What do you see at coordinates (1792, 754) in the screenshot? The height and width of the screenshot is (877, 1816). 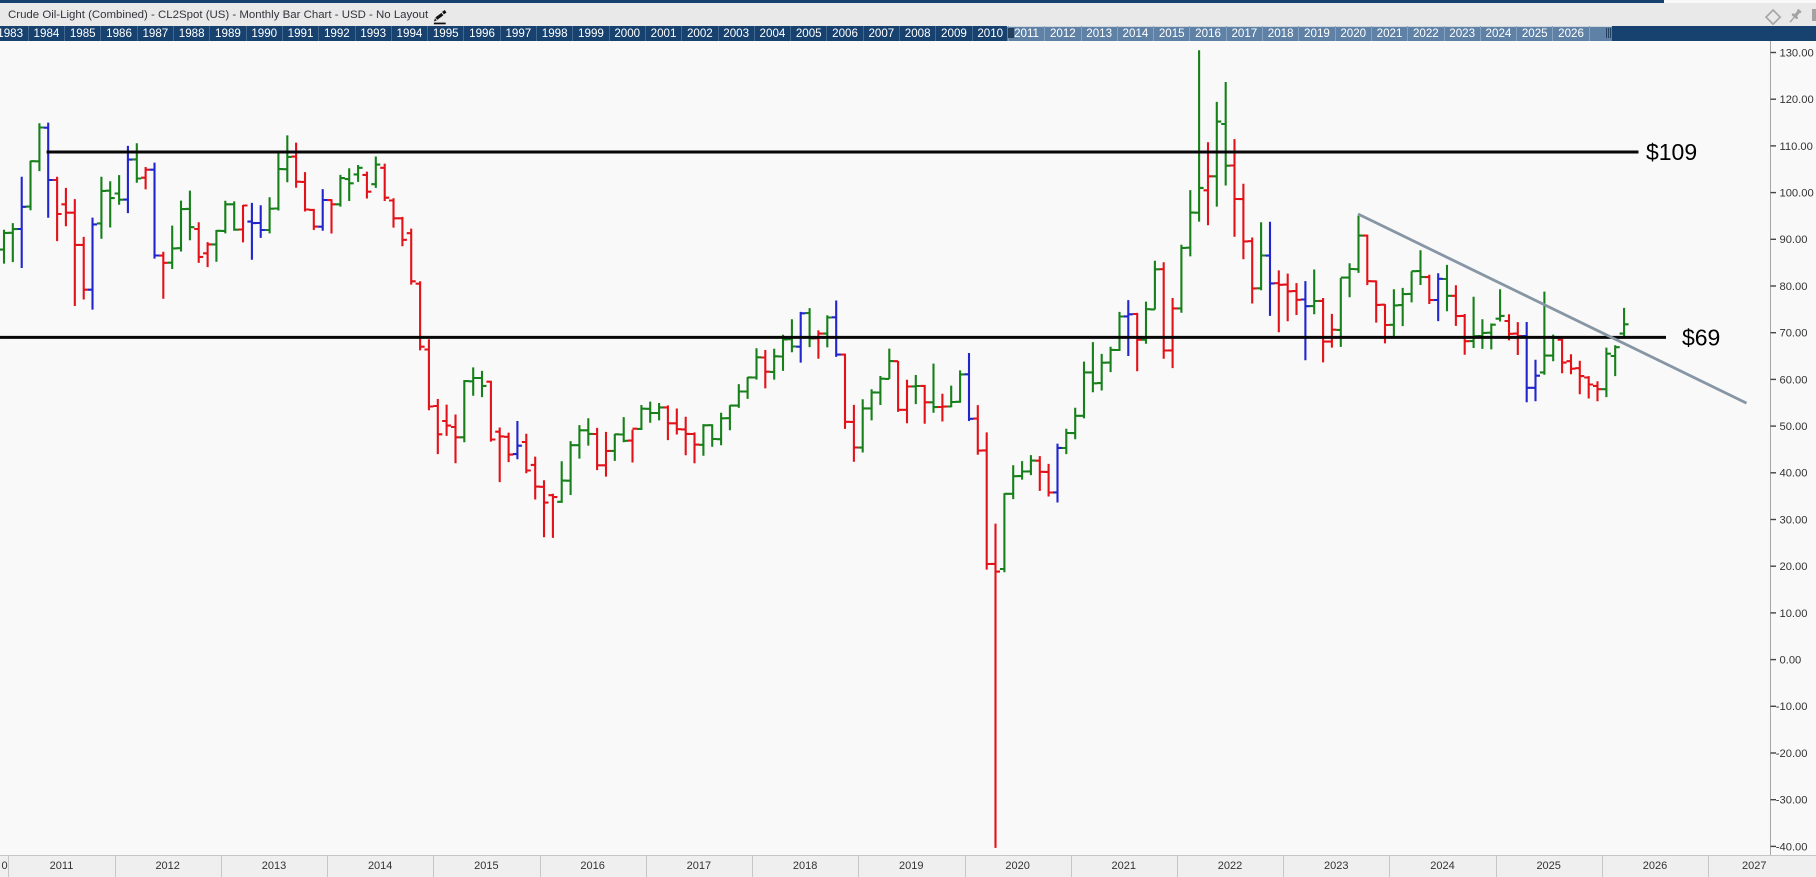 I see `svg-text: -20.00` at bounding box center [1792, 754].